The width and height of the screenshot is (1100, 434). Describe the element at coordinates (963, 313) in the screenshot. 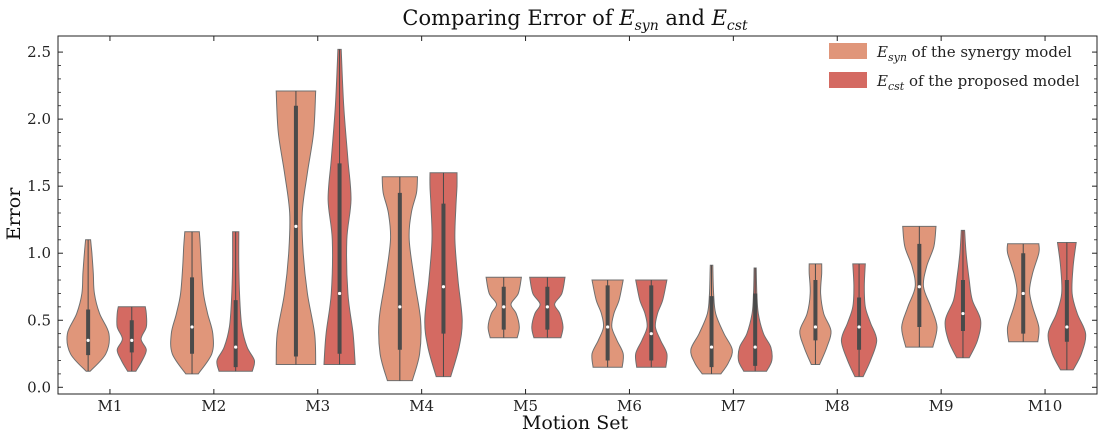

I see `median-dot-proposed-m9` at that location.